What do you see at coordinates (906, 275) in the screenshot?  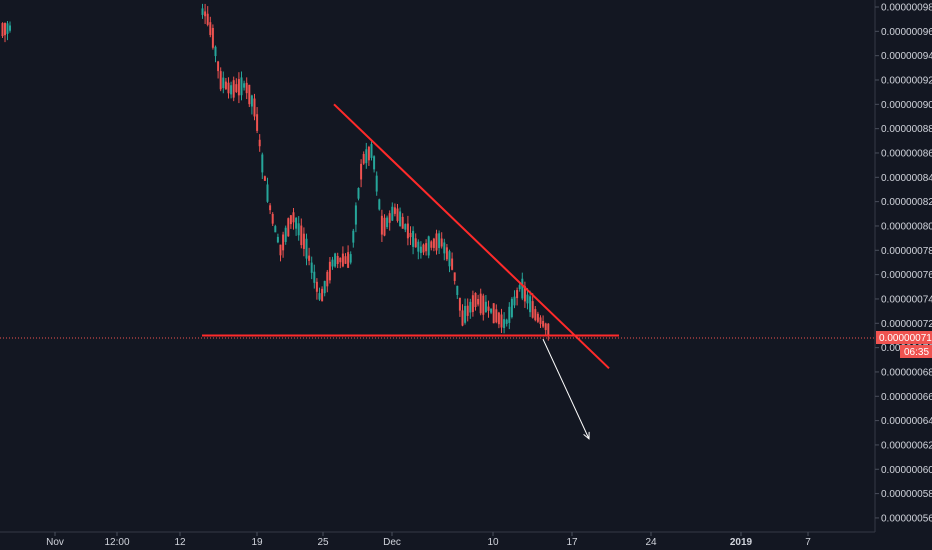 I see `y-tick-label: 0.00000076` at bounding box center [906, 275].